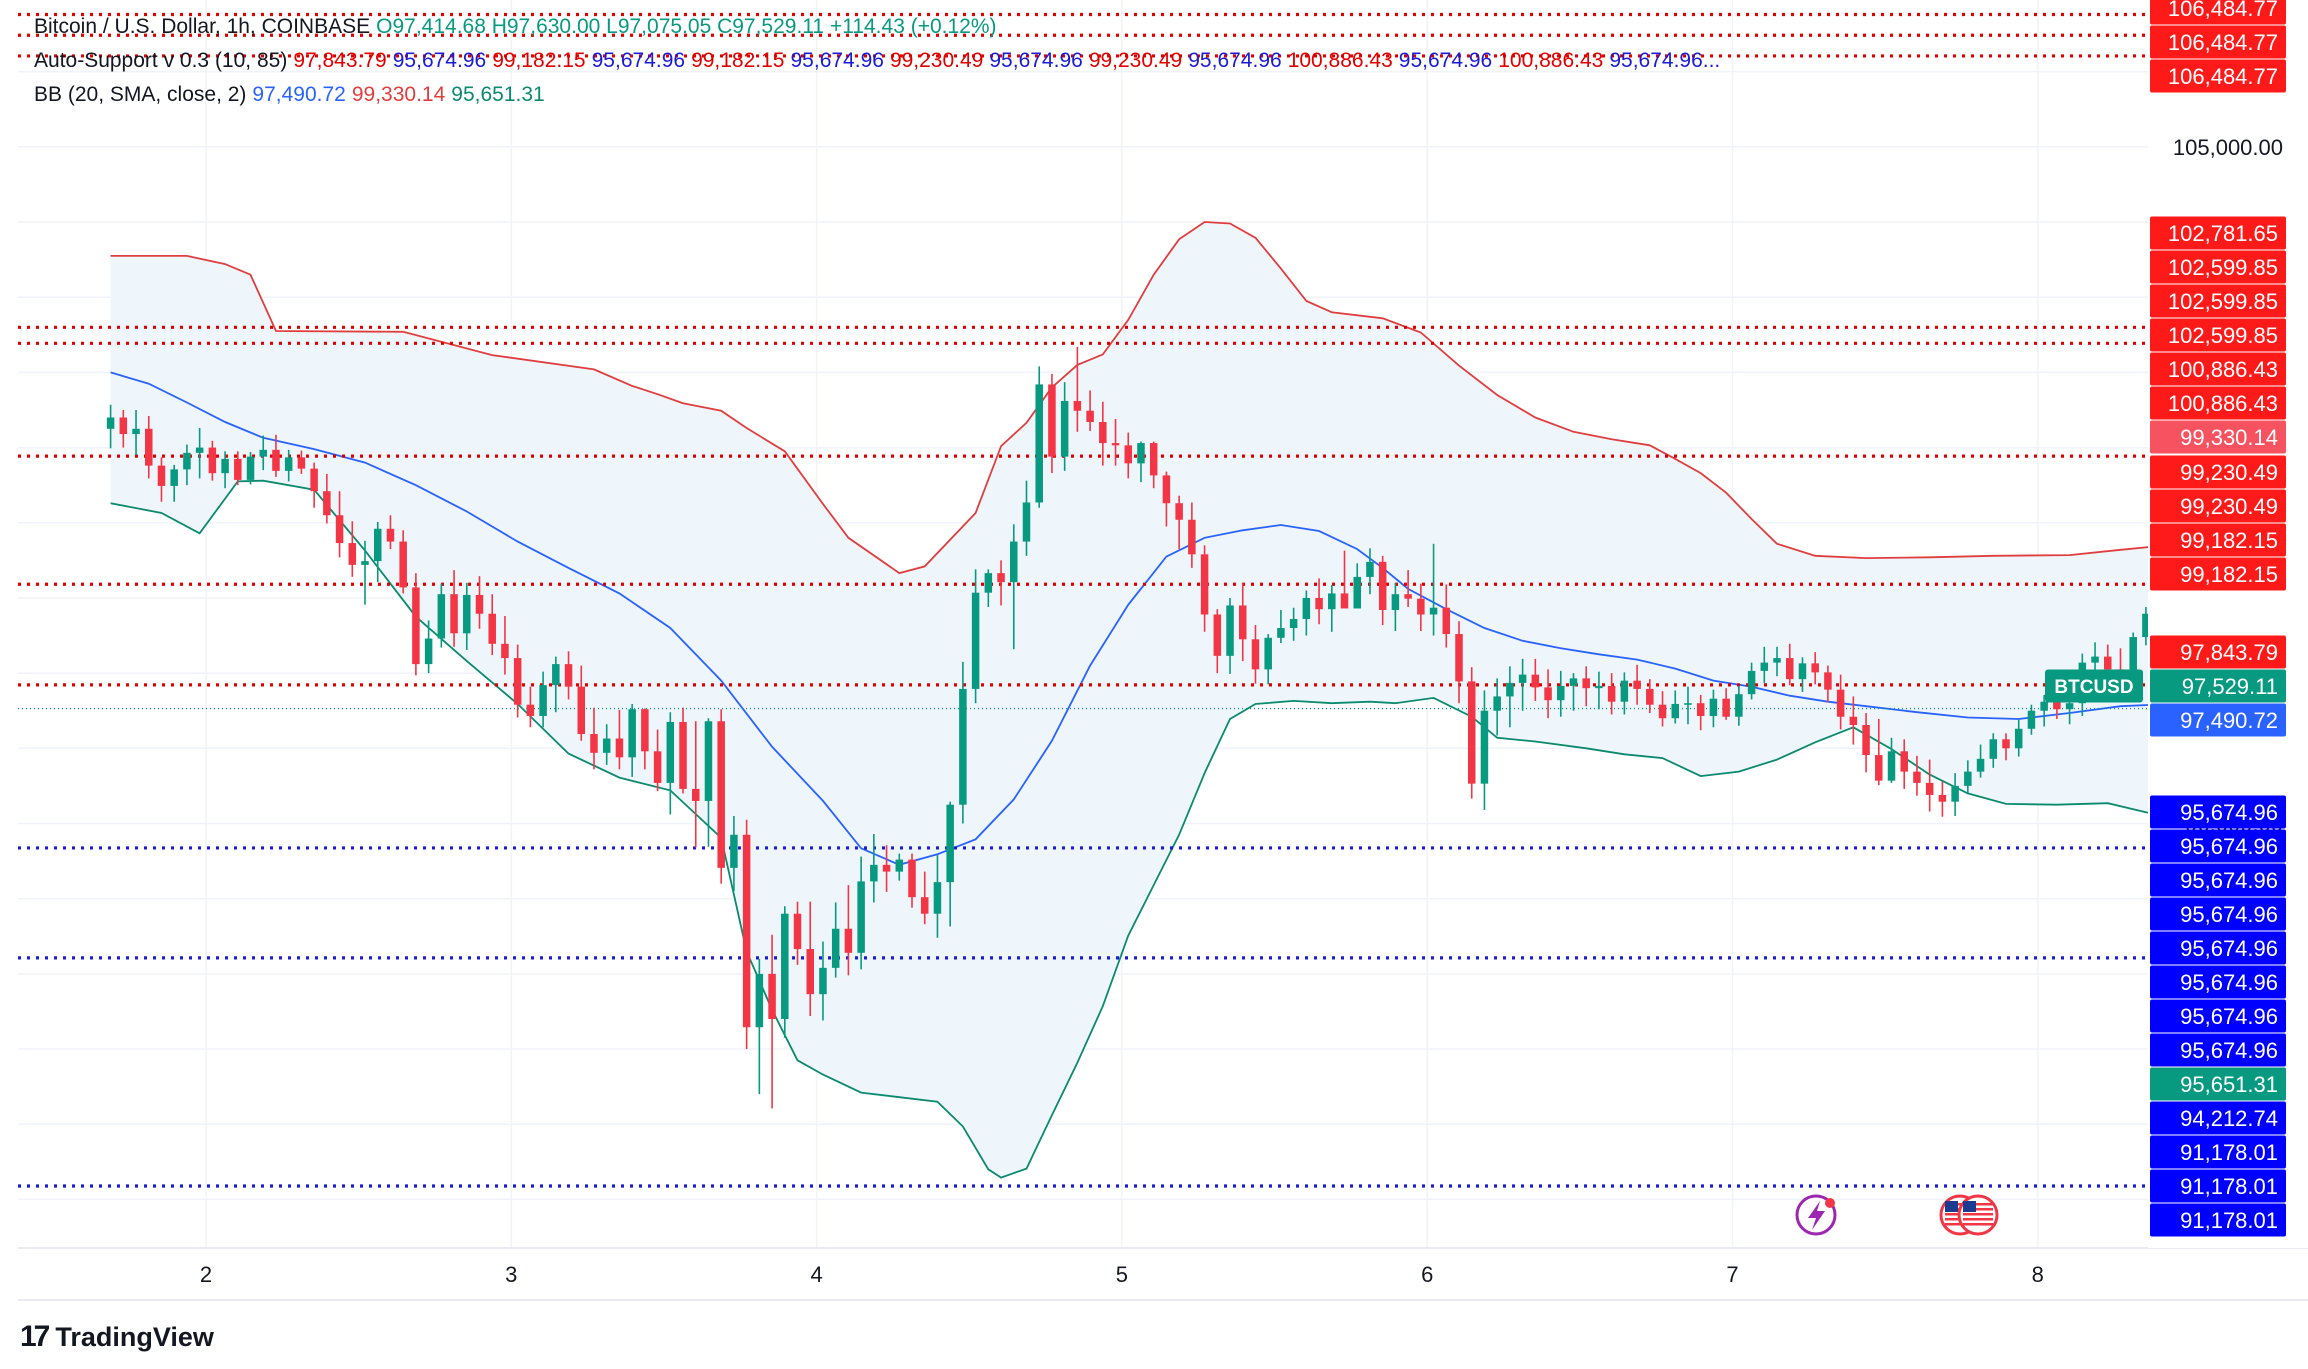 This screenshot has width=2308, height=1369. Describe the element at coordinates (160, 60) in the screenshot. I see `auto-support-label: Auto-Support v 0.3 (10, 85)` at that location.